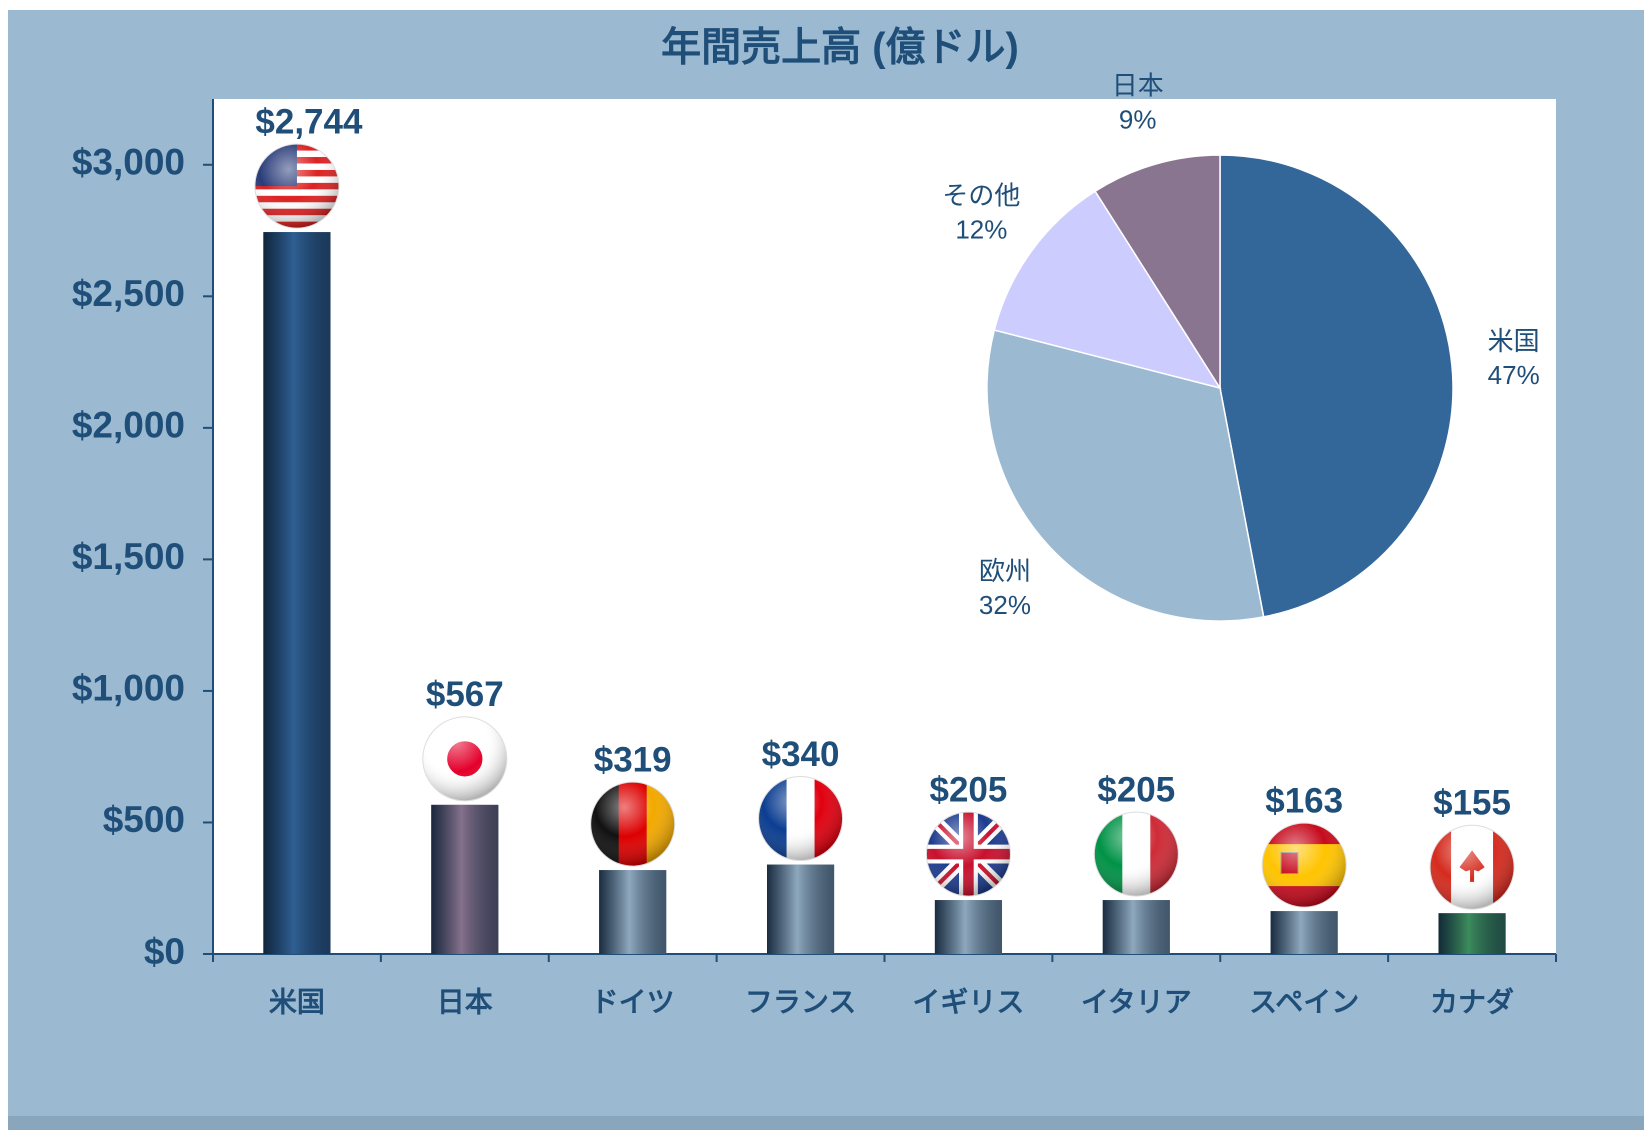 This screenshot has height=1142, width=1652. Describe the element at coordinates (1514, 375) in the screenshot. I see `pie-label-value: 47%` at that location.